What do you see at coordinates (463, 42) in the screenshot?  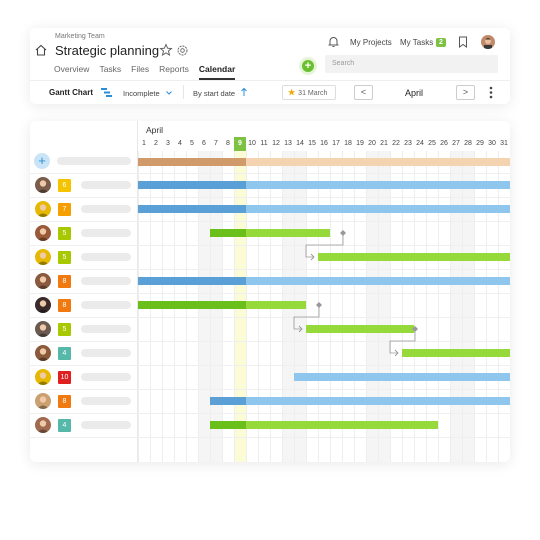 I see `bookmark-icon` at bounding box center [463, 42].